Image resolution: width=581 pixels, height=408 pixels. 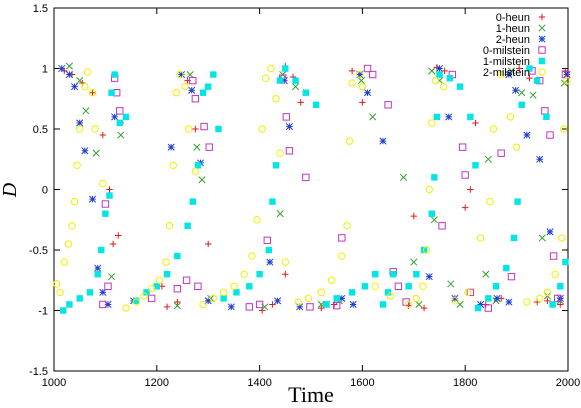 I want to click on x-tick-label: 1400, so click(x=259, y=383).